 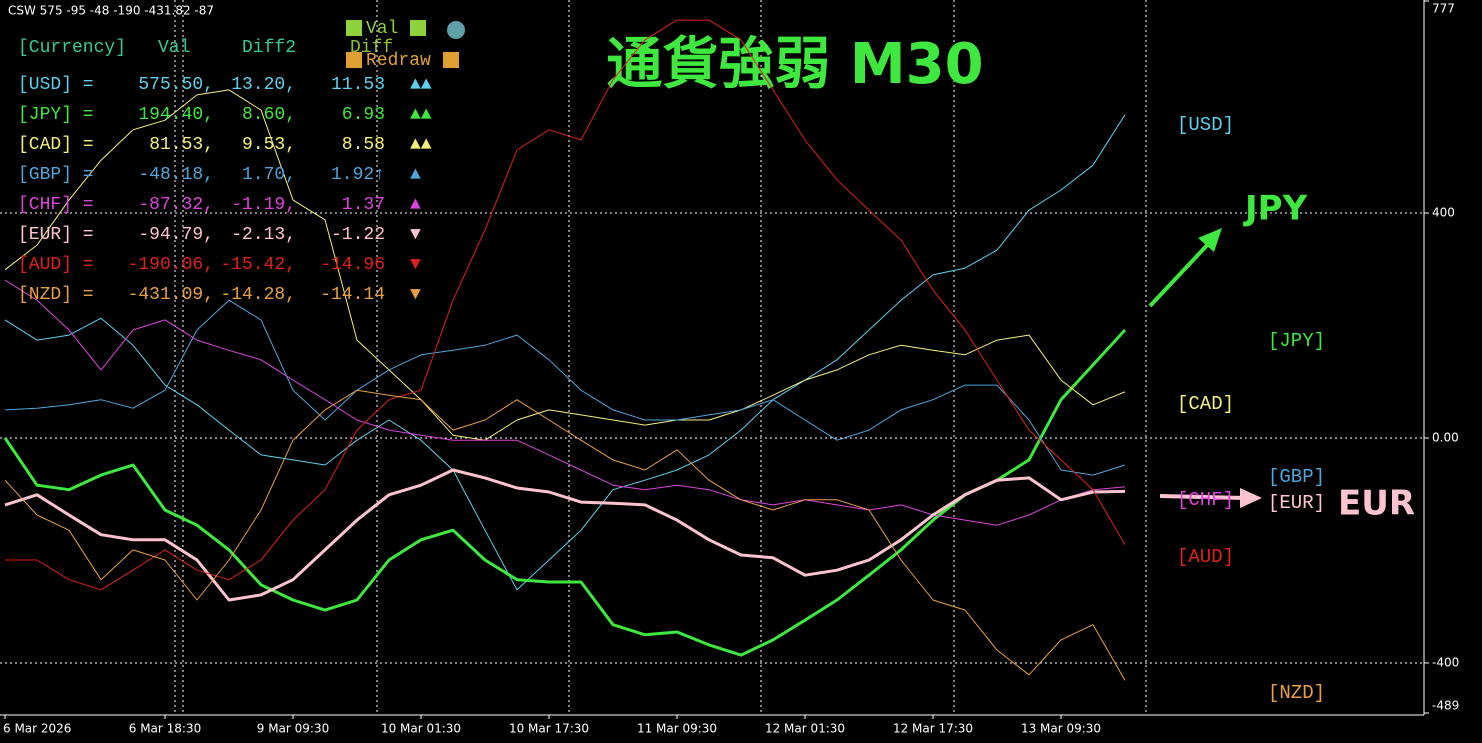 I want to click on y-tick-label: 400, so click(x=1443, y=213).